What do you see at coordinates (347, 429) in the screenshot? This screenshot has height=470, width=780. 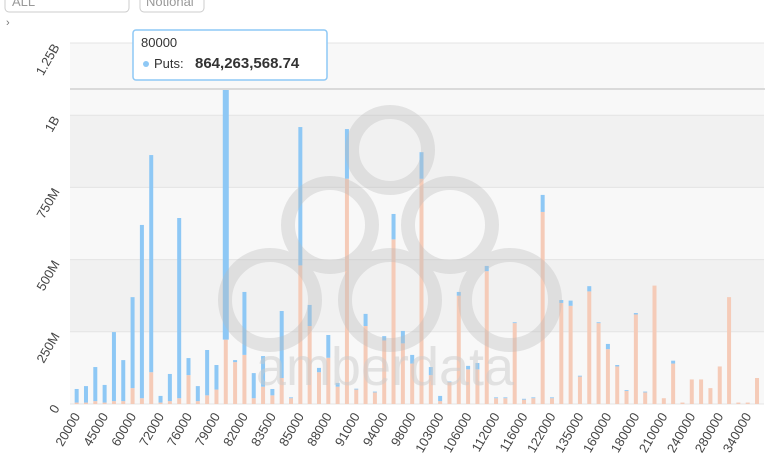 I see `x-tick-label: 91000` at bounding box center [347, 429].